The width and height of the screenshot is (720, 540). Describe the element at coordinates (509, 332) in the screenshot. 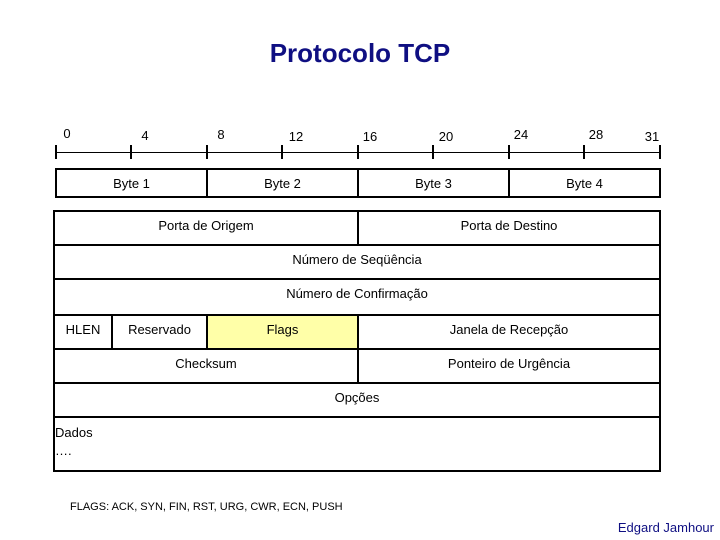

I see `window-field: Janela de Recepção` at that location.